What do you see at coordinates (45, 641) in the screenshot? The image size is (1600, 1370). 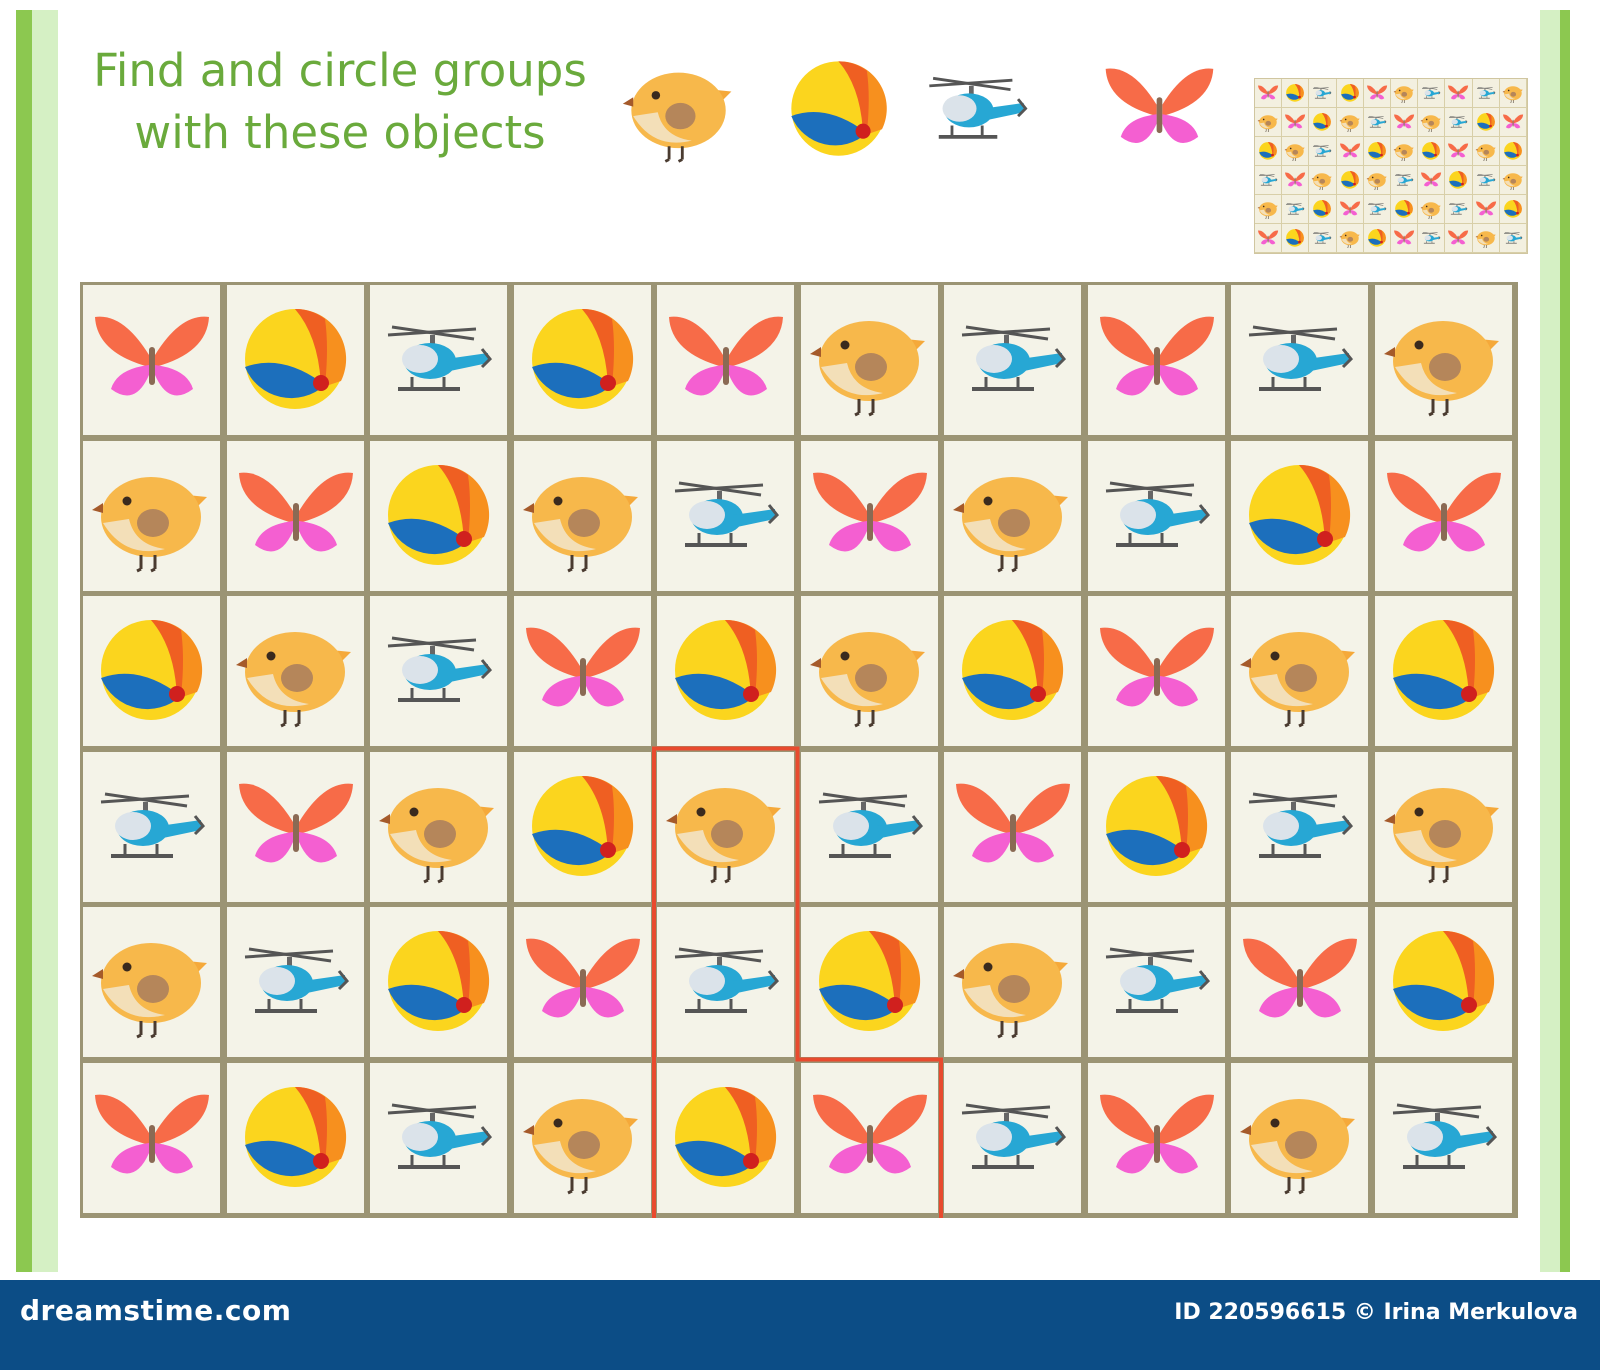 I see `left-border-light` at bounding box center [45, 641].